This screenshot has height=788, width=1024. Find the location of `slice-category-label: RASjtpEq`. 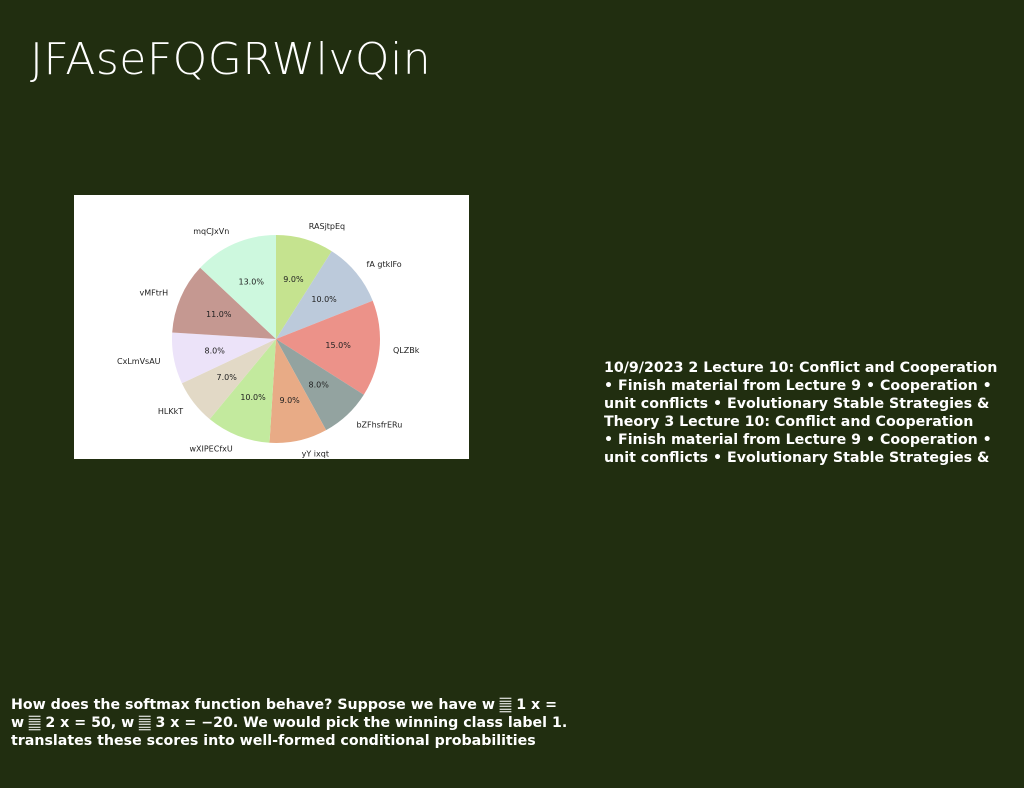

slice-category-label: RASjtpEq is located at coordinates (327, 226).